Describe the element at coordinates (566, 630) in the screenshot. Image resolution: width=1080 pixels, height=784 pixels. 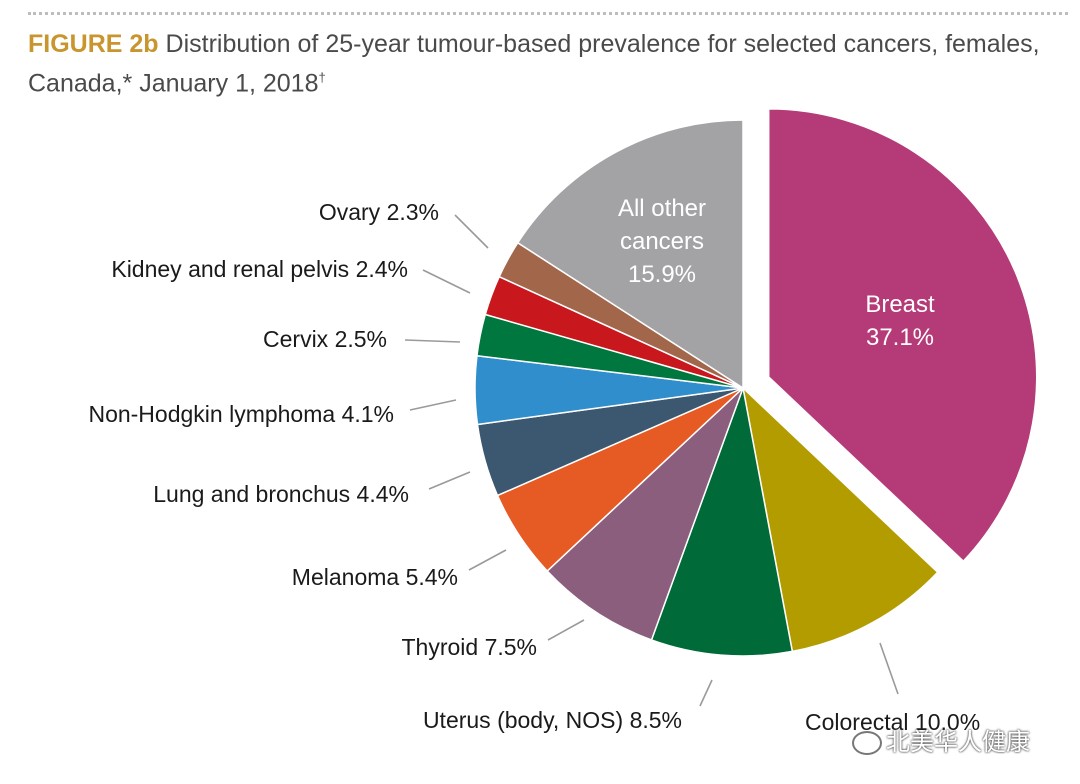
I see `leader-thyroid` at that location.